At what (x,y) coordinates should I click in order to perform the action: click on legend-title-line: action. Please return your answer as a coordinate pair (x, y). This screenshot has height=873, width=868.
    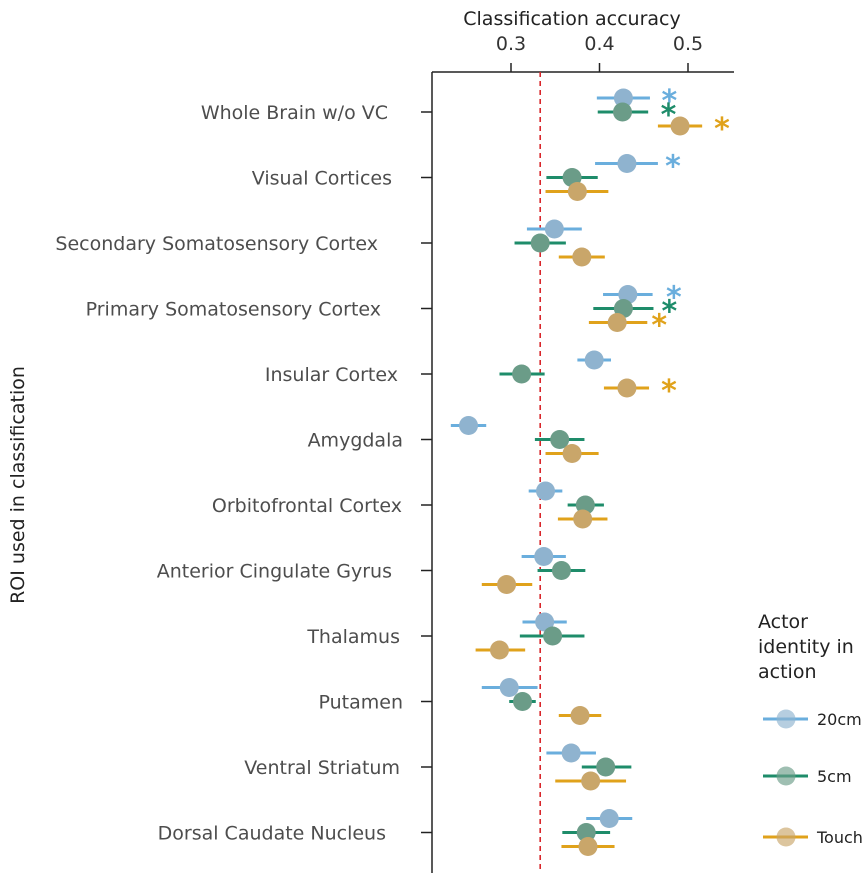
    Looking at the image, I should click on (787, 672).